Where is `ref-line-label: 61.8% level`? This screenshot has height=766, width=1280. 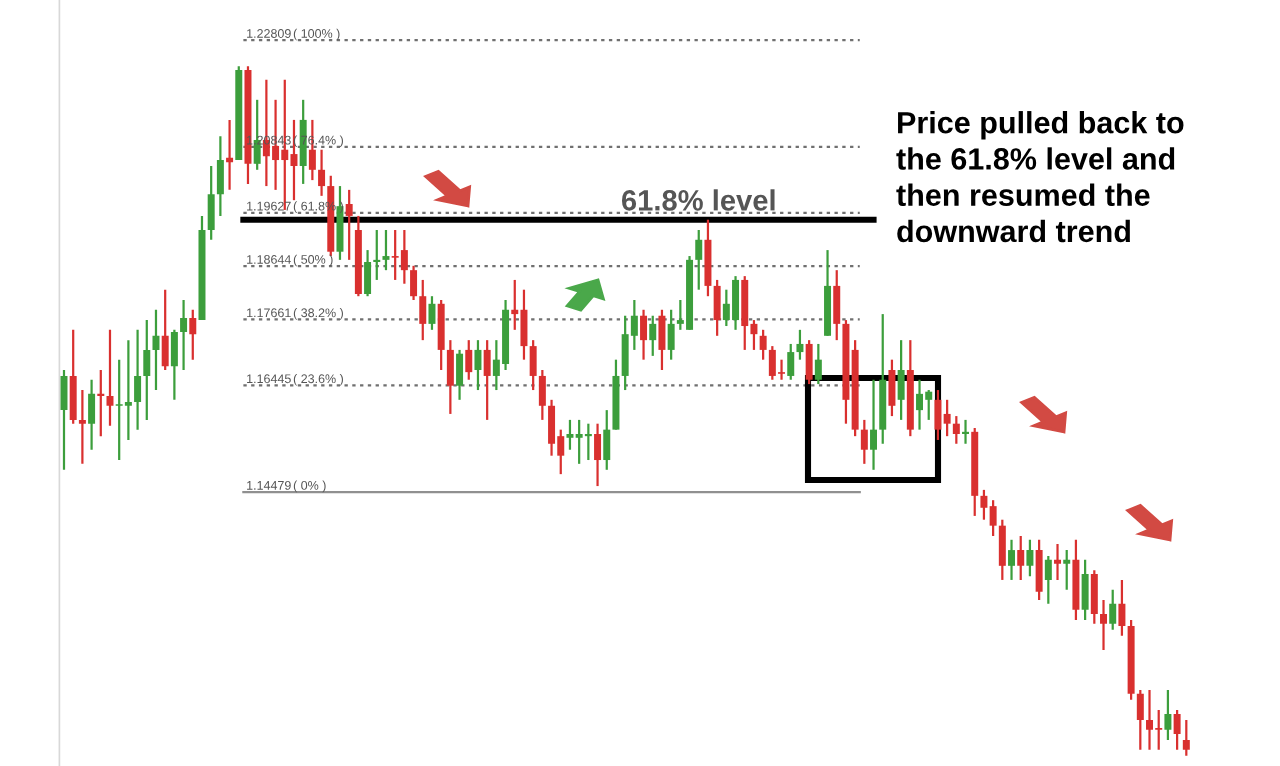 ref-line-label: 61.8% level is located at coordinates (698, 200).